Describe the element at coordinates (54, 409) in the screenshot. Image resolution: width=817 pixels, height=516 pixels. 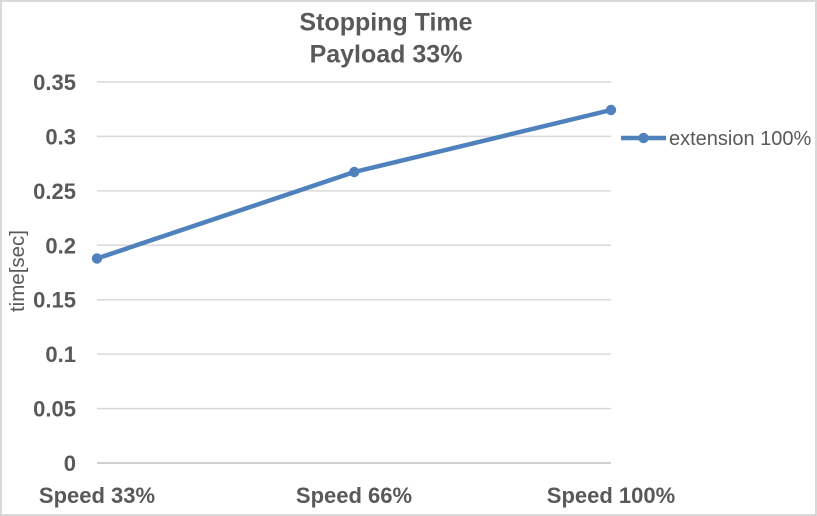
I see `svg-text: 0.05` at that location.